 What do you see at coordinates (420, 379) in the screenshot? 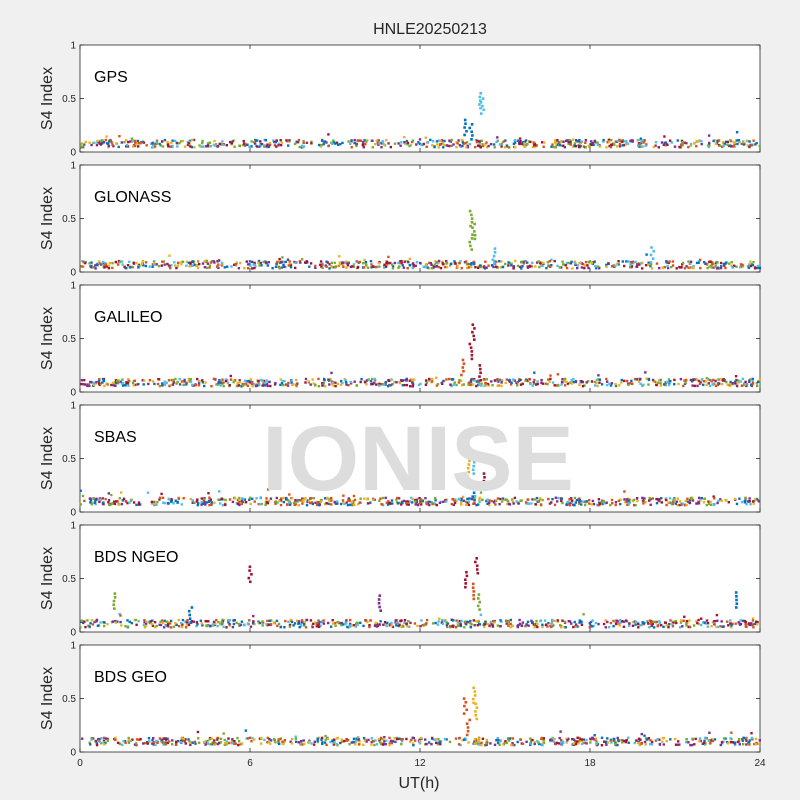
I see `scatter-texture` at bounding box center [420, 379].